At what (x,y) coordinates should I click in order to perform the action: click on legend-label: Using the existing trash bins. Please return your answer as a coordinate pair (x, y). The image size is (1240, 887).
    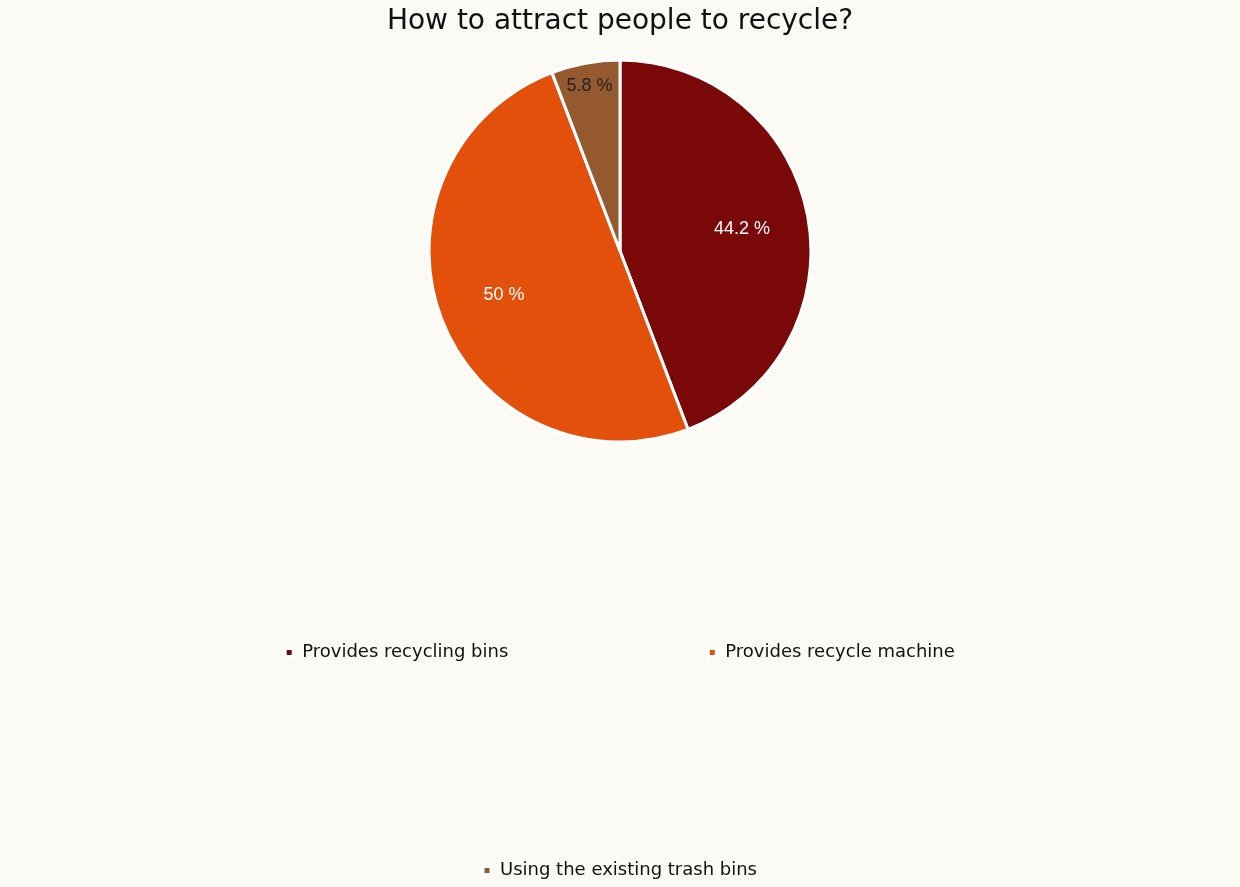
    Looking at the image, I should click on (628, 869).